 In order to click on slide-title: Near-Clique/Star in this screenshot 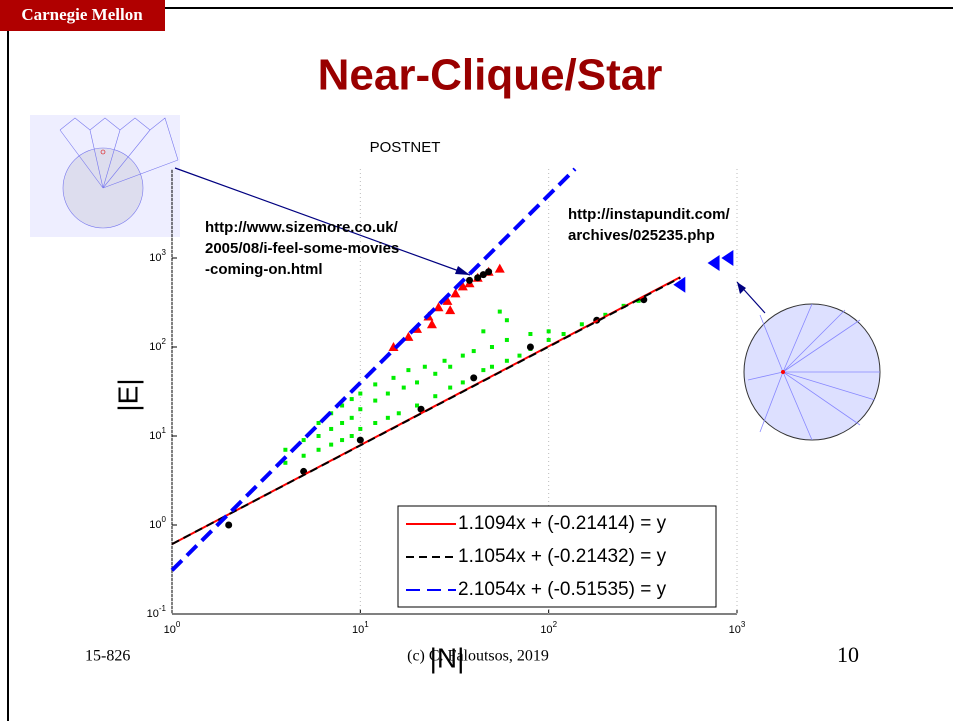, I will do `click(490, 75)`.